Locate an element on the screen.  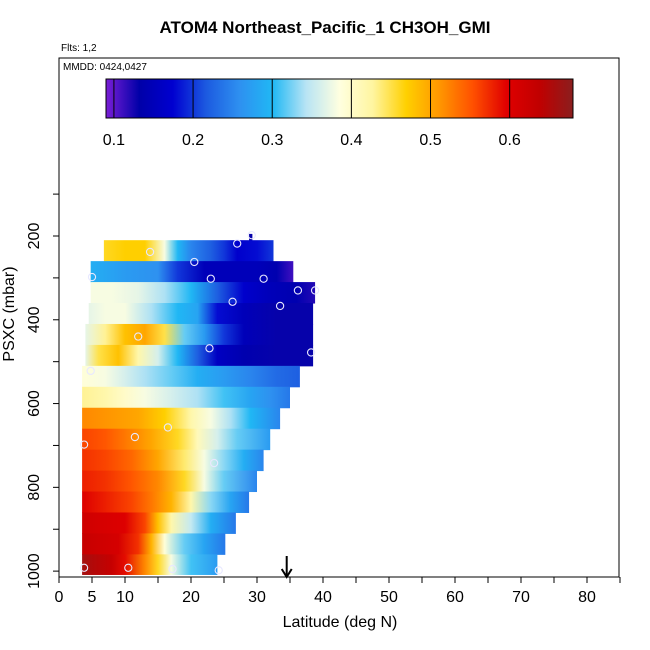
colorbar: 0.1 0.2 0.3 0.4 0.5 0.6 is located at coordinates (338, 113).